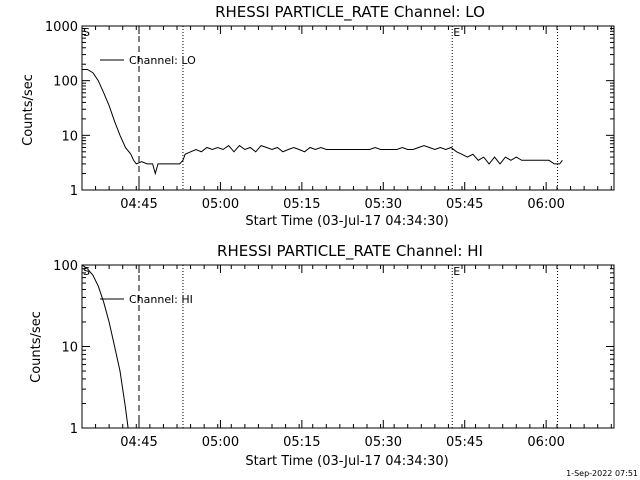 Image resolution: width=640 pixels, height=480 pixels. What do you see at coordinates (350, 251) in the screenshot?
I see `chart-title: RHESSI PARTICLE_RATE Channel: HI` at bounding box center [350, 251].